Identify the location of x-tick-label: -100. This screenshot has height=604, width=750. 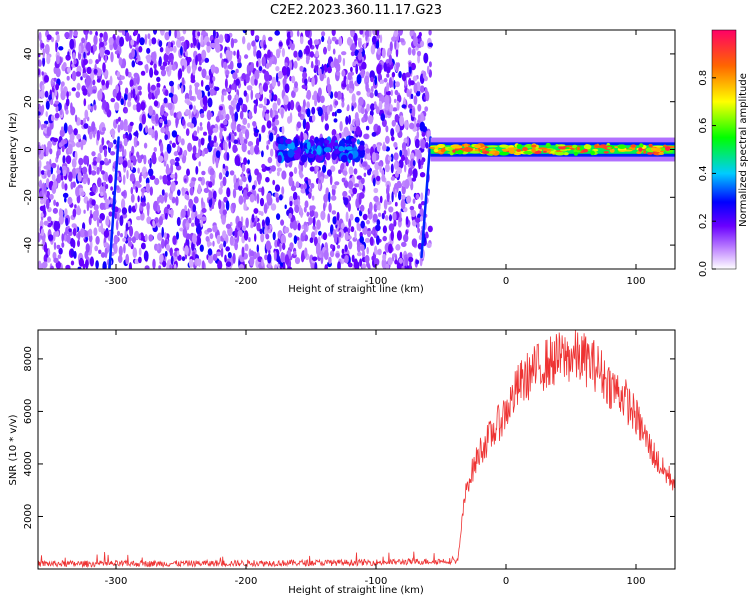
(376, 581).